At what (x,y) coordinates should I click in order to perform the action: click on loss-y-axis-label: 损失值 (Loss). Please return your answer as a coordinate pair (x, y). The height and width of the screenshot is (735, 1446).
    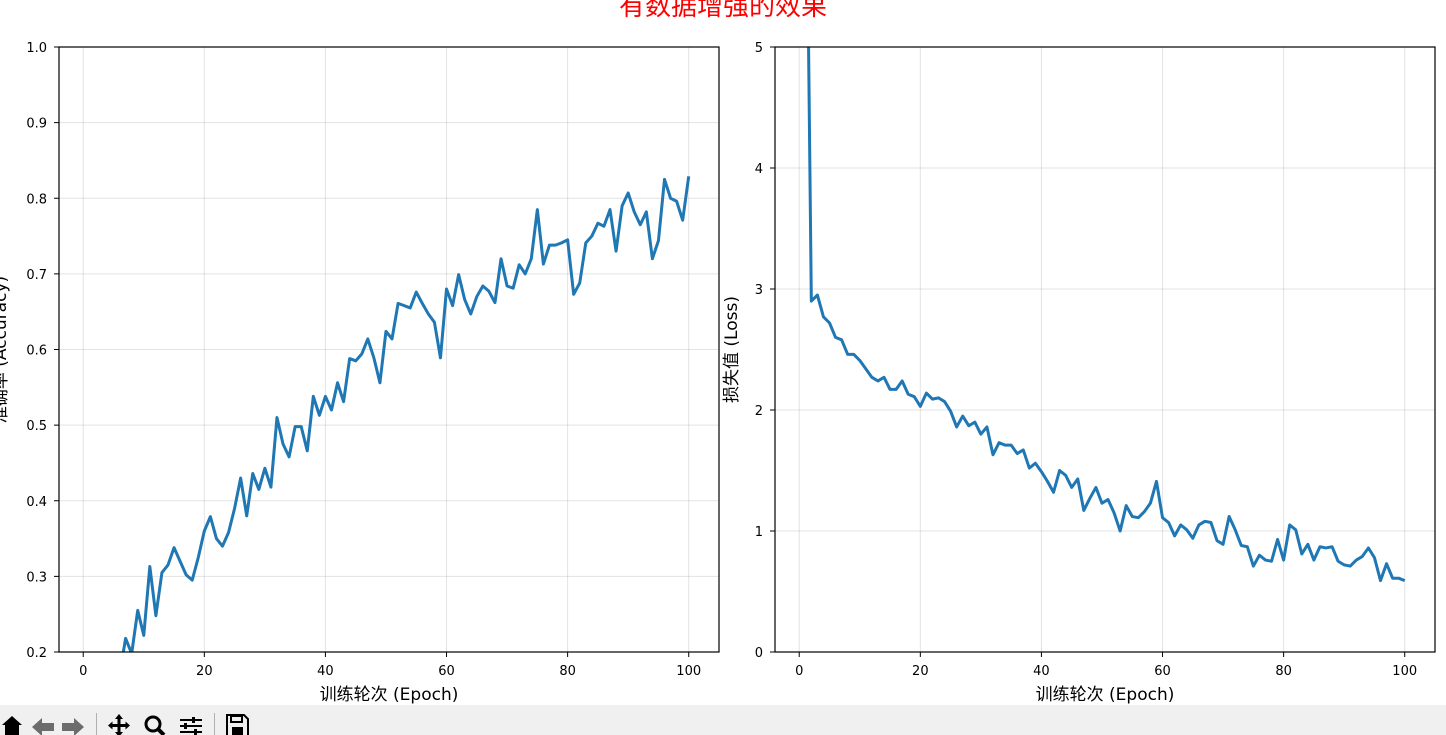
    Looking at the image, I should click on (732, 349).